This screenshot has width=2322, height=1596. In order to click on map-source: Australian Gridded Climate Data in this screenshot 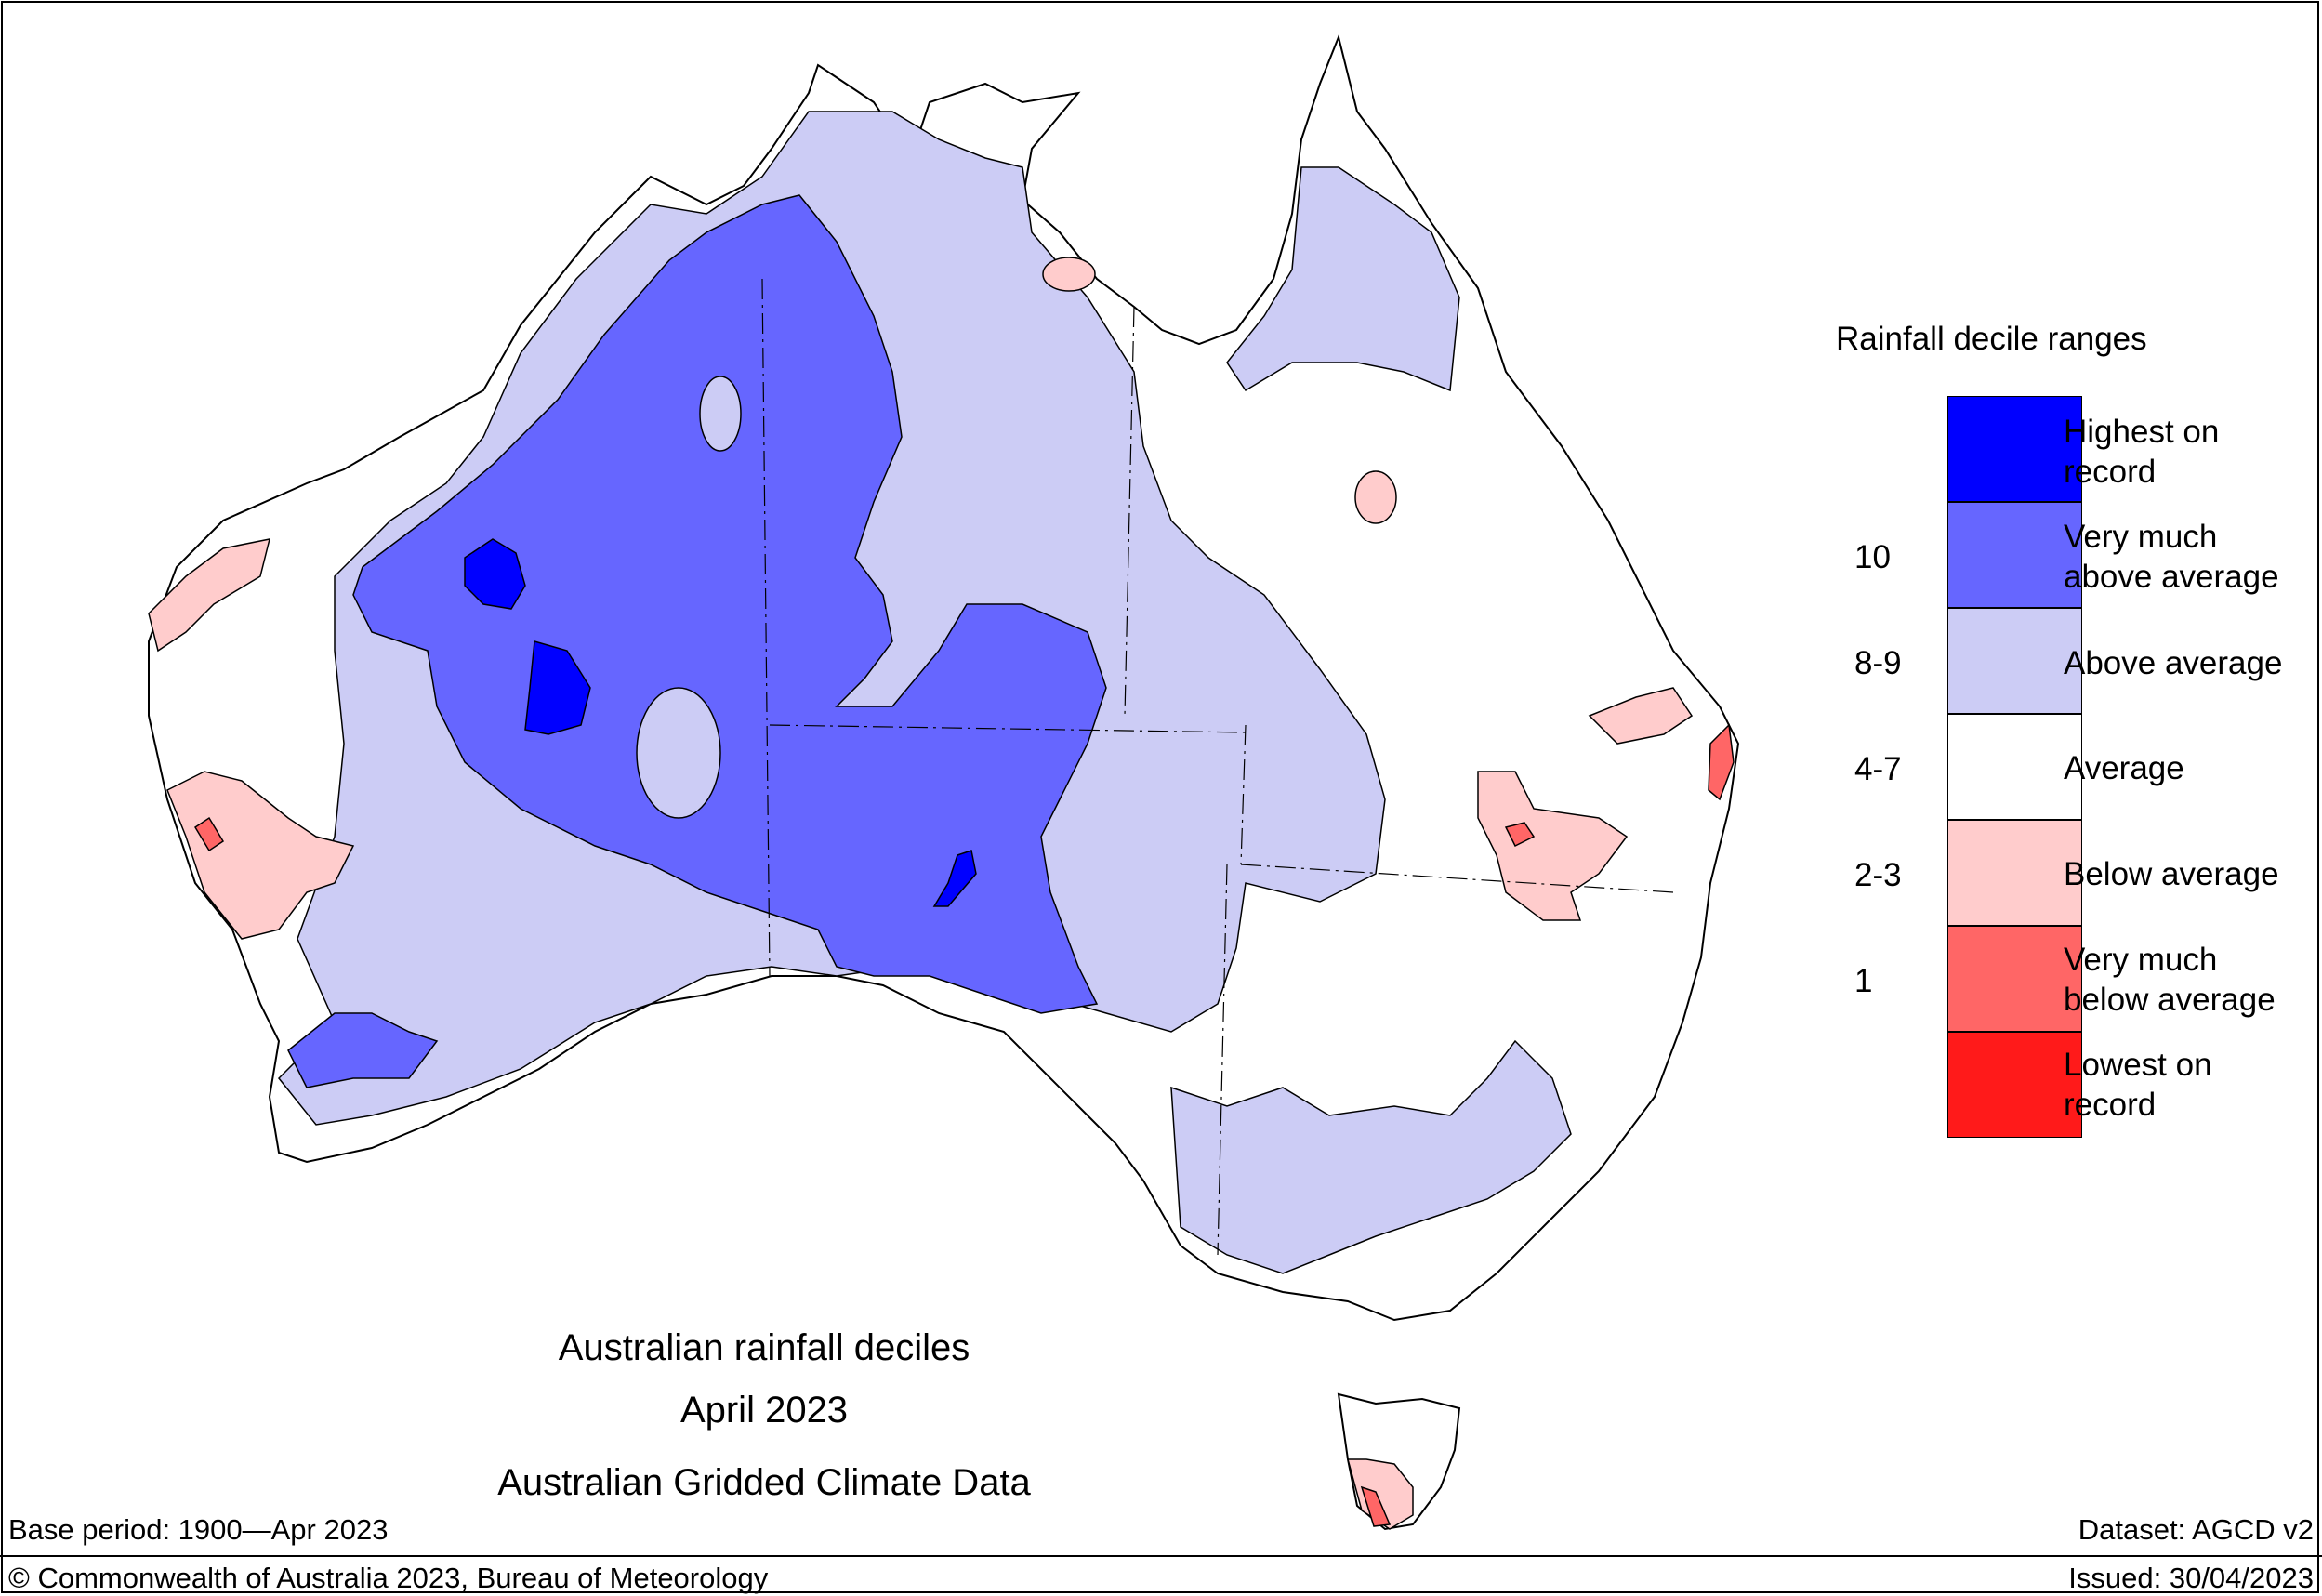, I will do `click(764, 1482)`.